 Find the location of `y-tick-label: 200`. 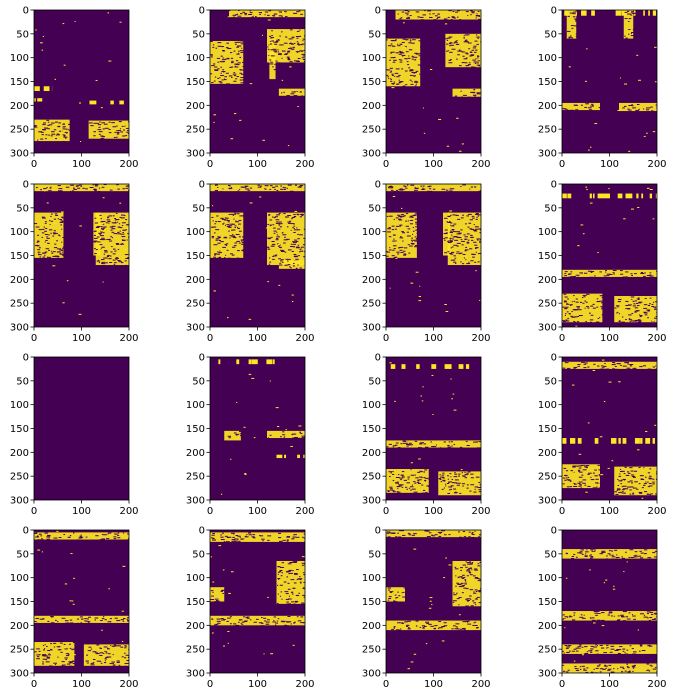

y-tick-label: 200 is located at coordinates (195, 106).